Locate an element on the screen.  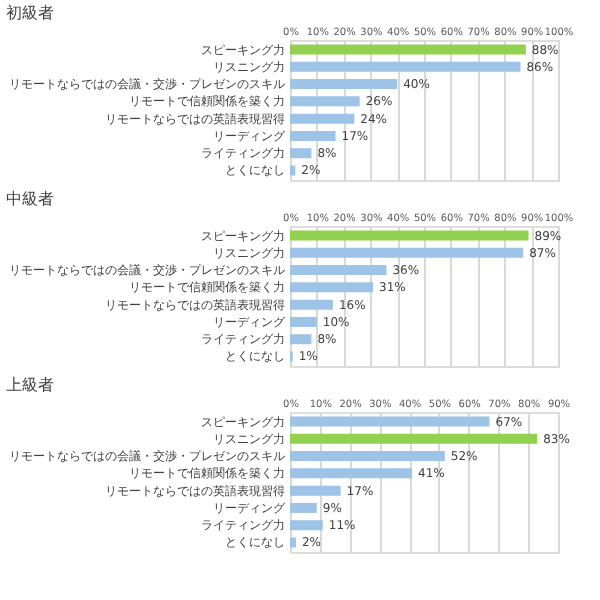
text: 上級者 is located at coordinates (30, 385).